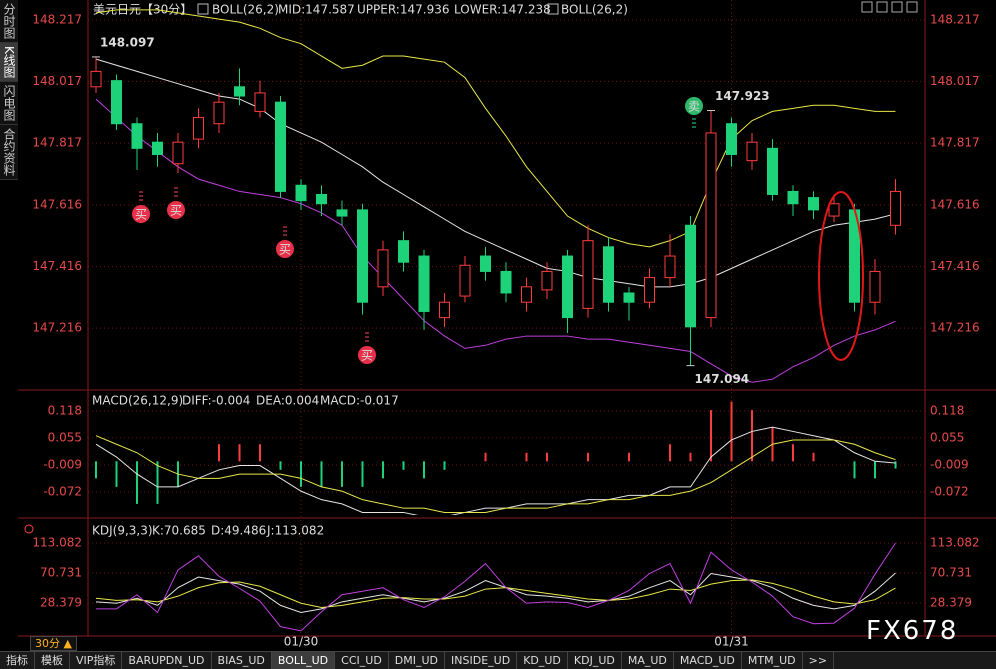 This screenshot has height=669, width=996. I want to click on legend-item: DIFF:-0.004, so click(216, 401).